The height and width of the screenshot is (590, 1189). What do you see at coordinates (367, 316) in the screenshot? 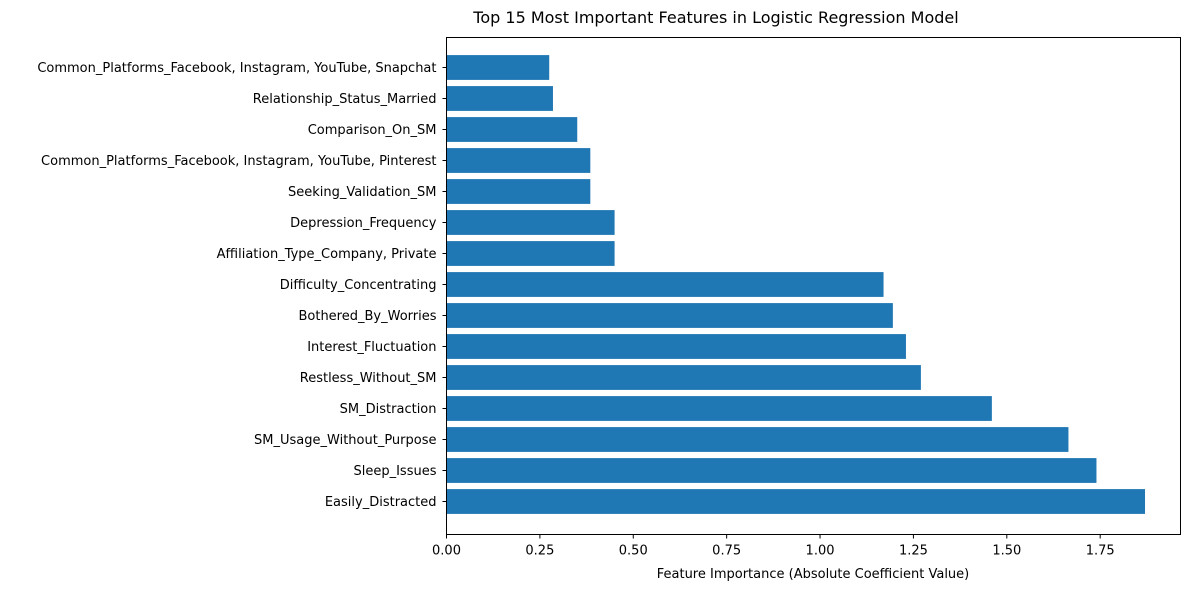
I see `y-tick-label: Bothered_By_Worries` at bounding box center [367, 316].